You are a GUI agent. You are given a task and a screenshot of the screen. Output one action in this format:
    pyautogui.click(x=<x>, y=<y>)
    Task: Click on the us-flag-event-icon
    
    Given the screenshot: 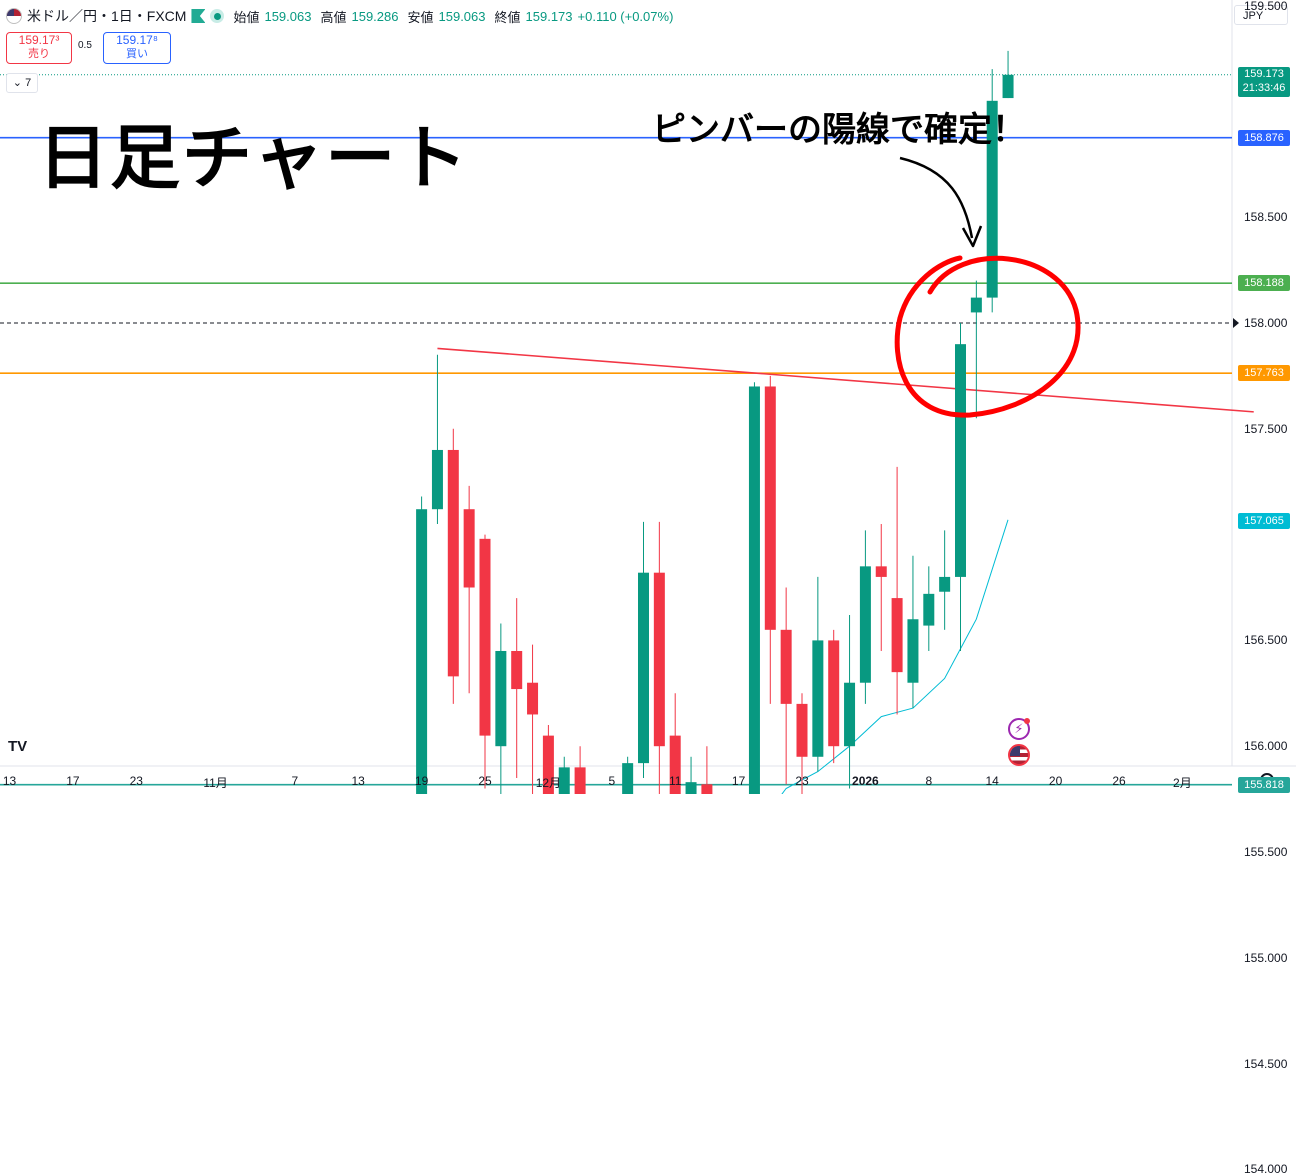 What is the action you would take?
    pyautogui.click(x=1019, y=755)
    